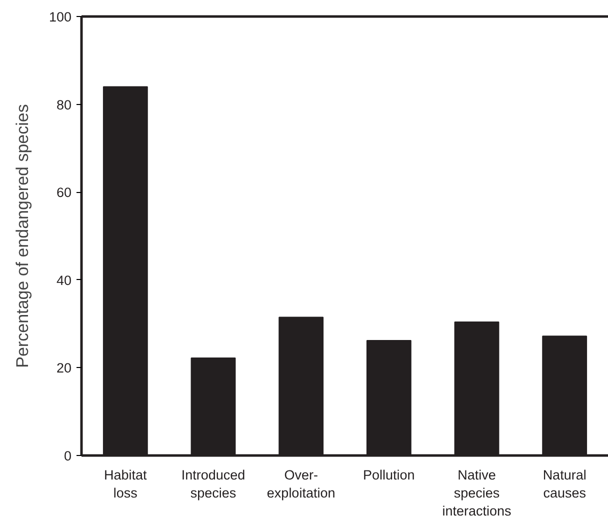 This screenshot has width=608, height=521. I want to click on x-tick-label: Habitat loss, so click(126, 484).